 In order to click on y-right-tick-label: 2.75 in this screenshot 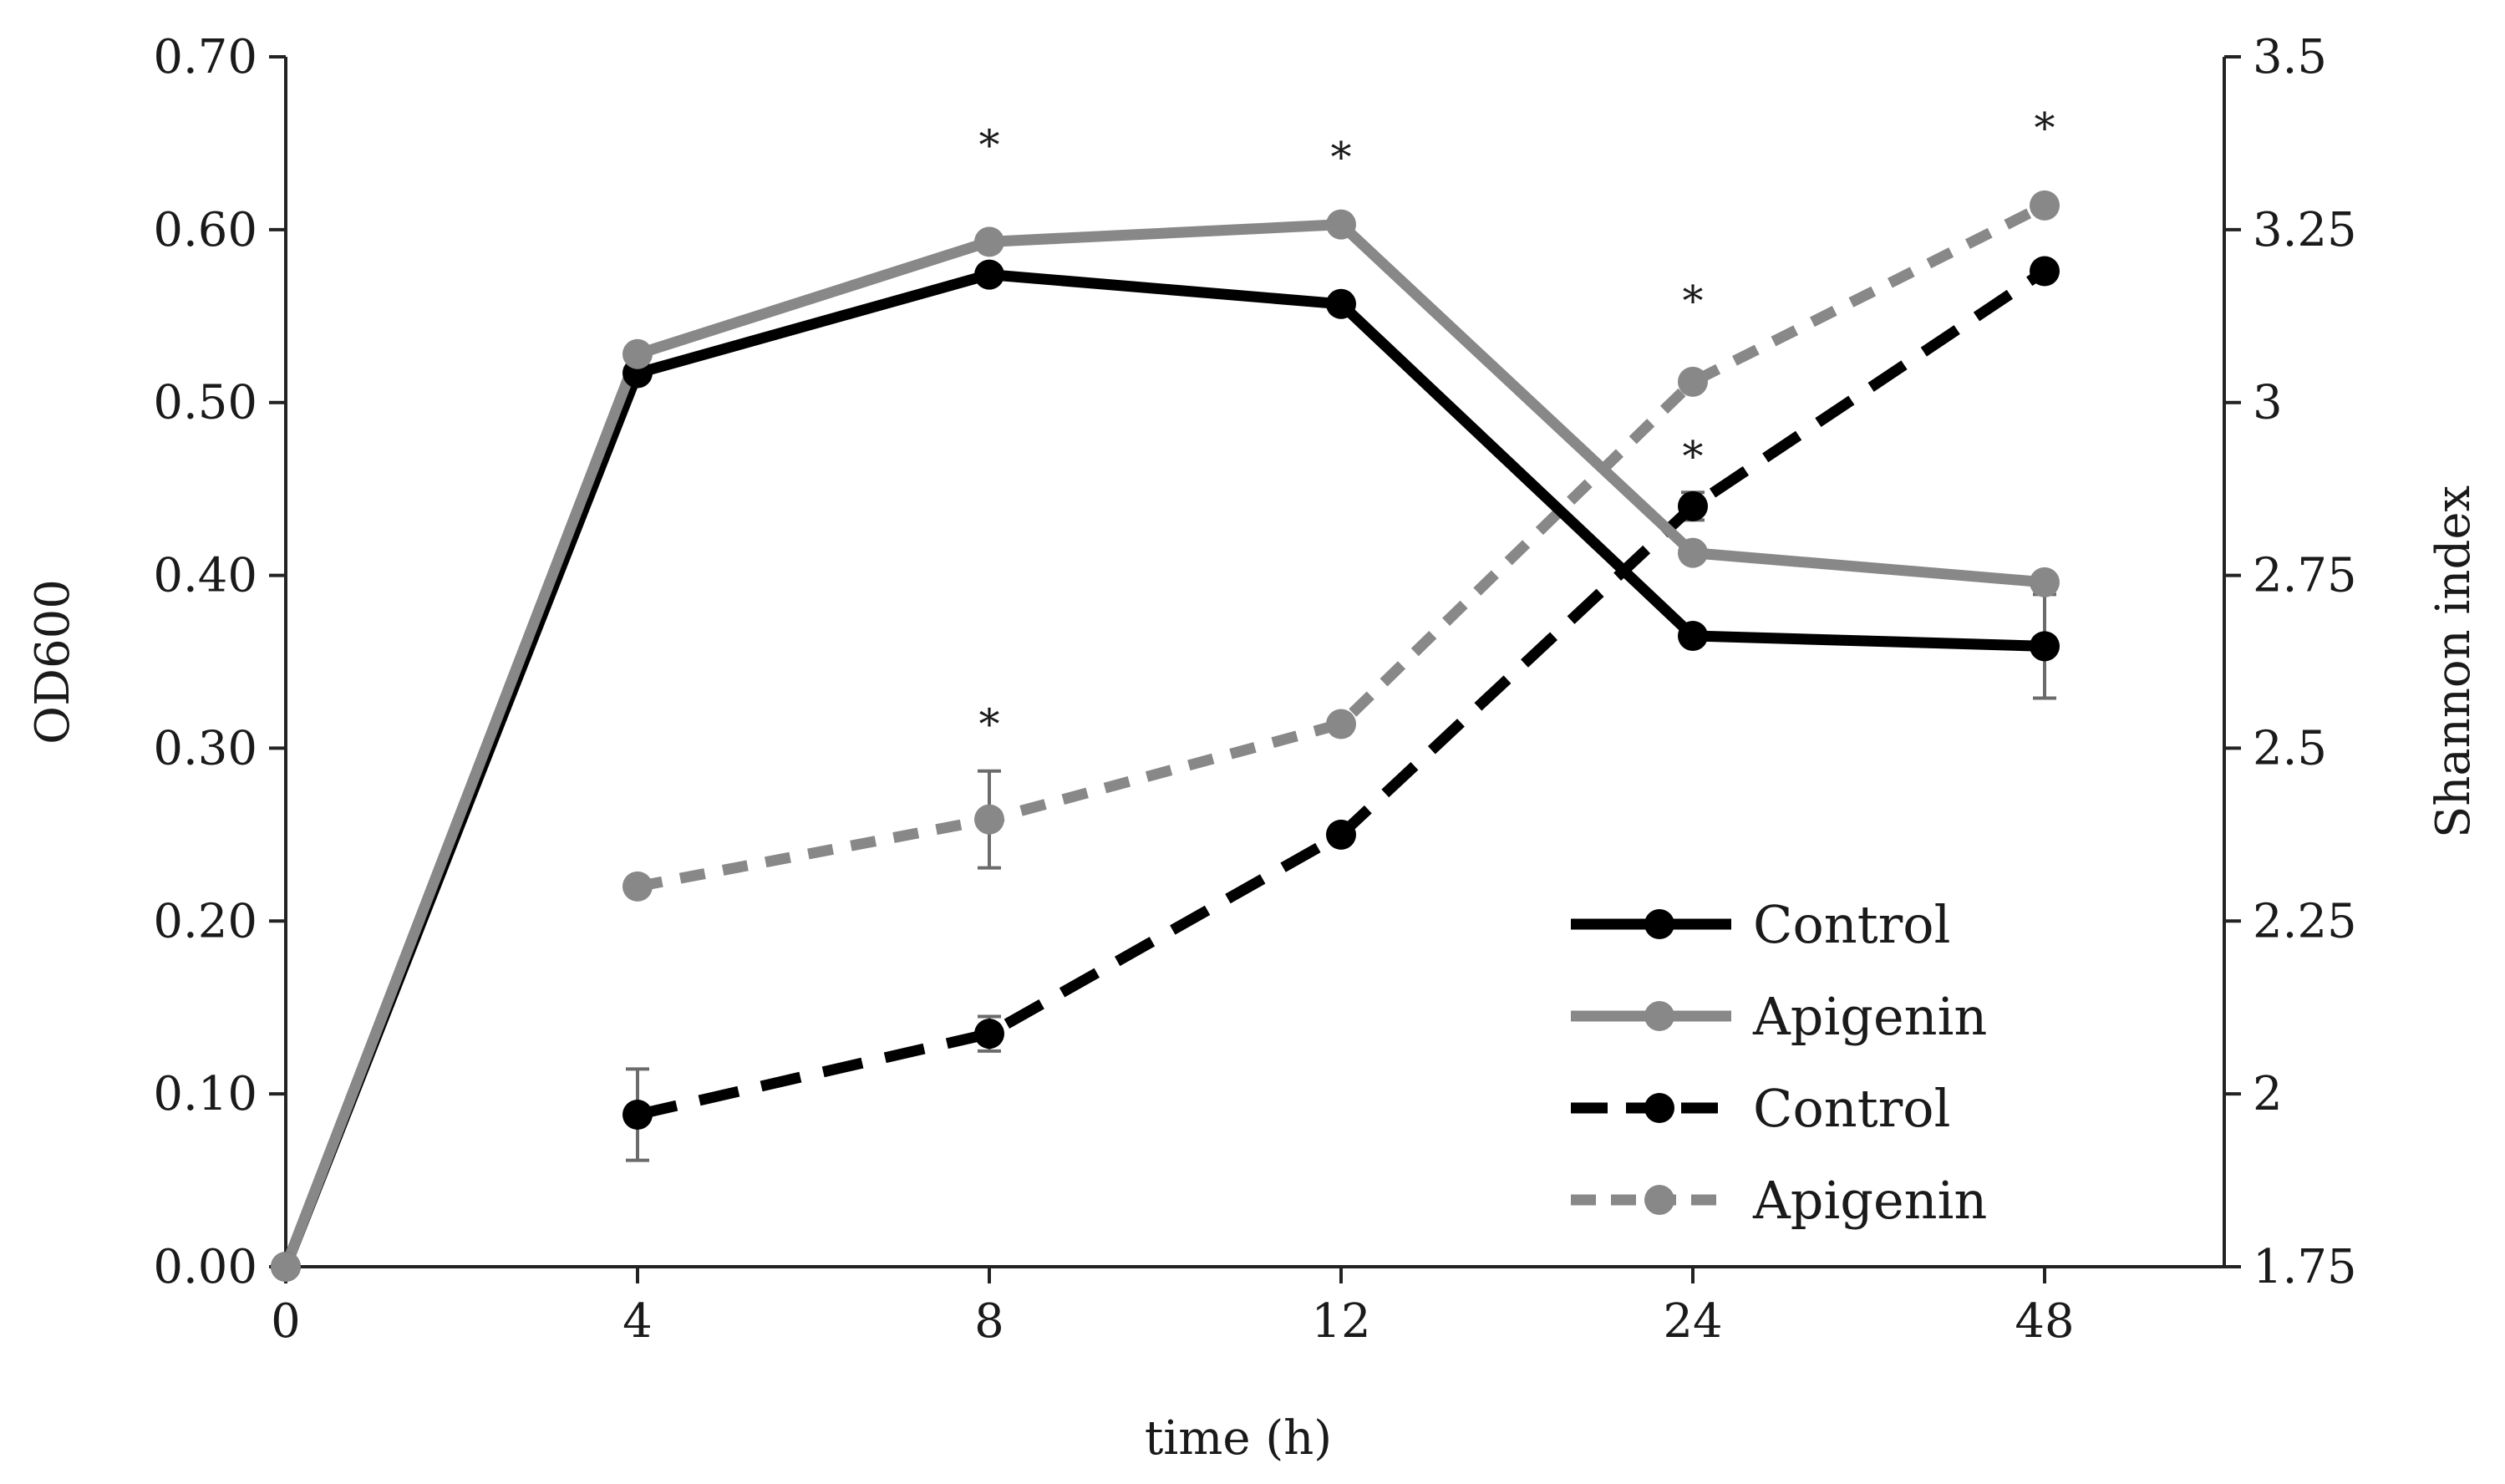, I will do `click(2305, 576)`.